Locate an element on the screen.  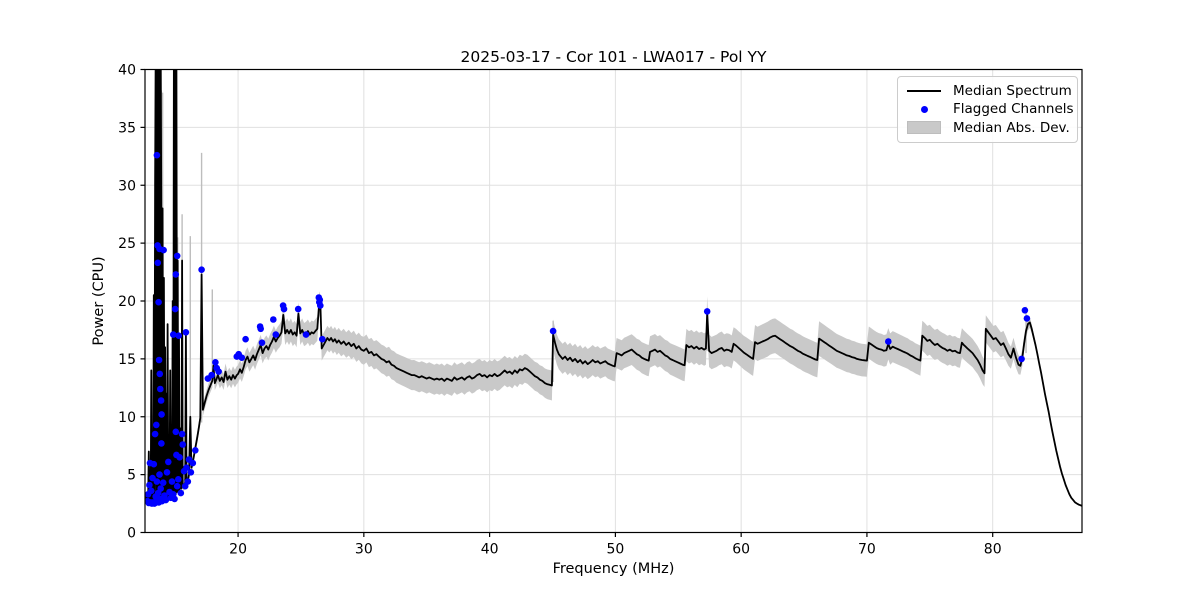
legend-label: Median Abs. Dev. is located at coordinates (1011, 127).